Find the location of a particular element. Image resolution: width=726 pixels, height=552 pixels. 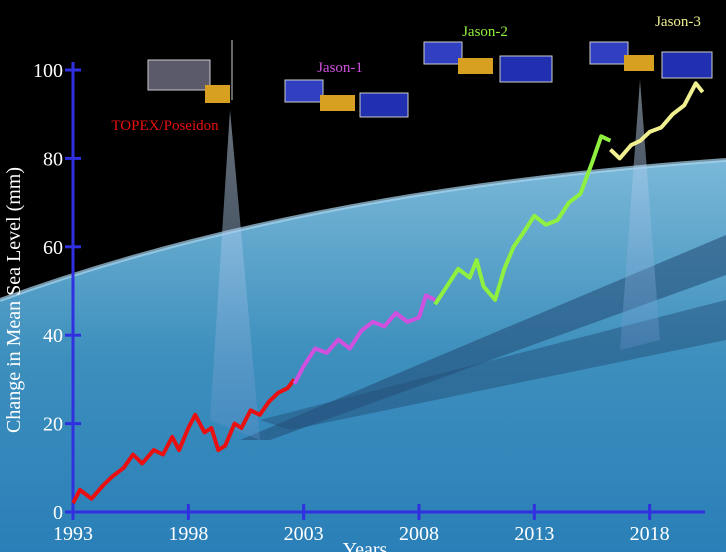

x-tick-label: 1993 is located at coordinates (73, 534).